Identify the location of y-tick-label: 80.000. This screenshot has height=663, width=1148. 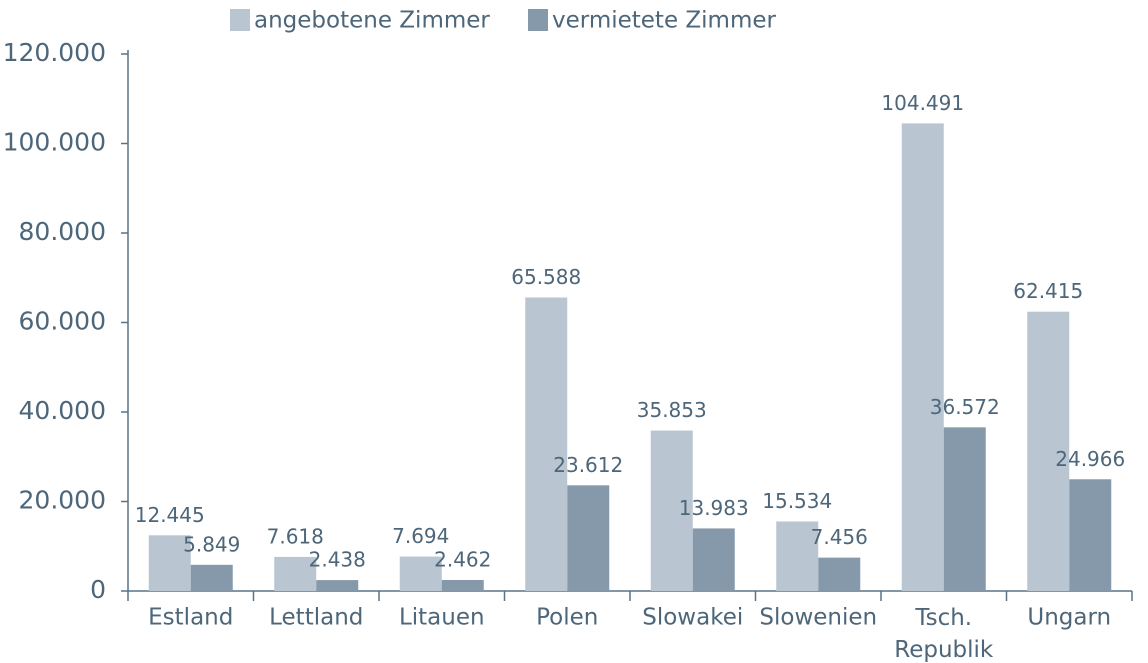
(62, 231).